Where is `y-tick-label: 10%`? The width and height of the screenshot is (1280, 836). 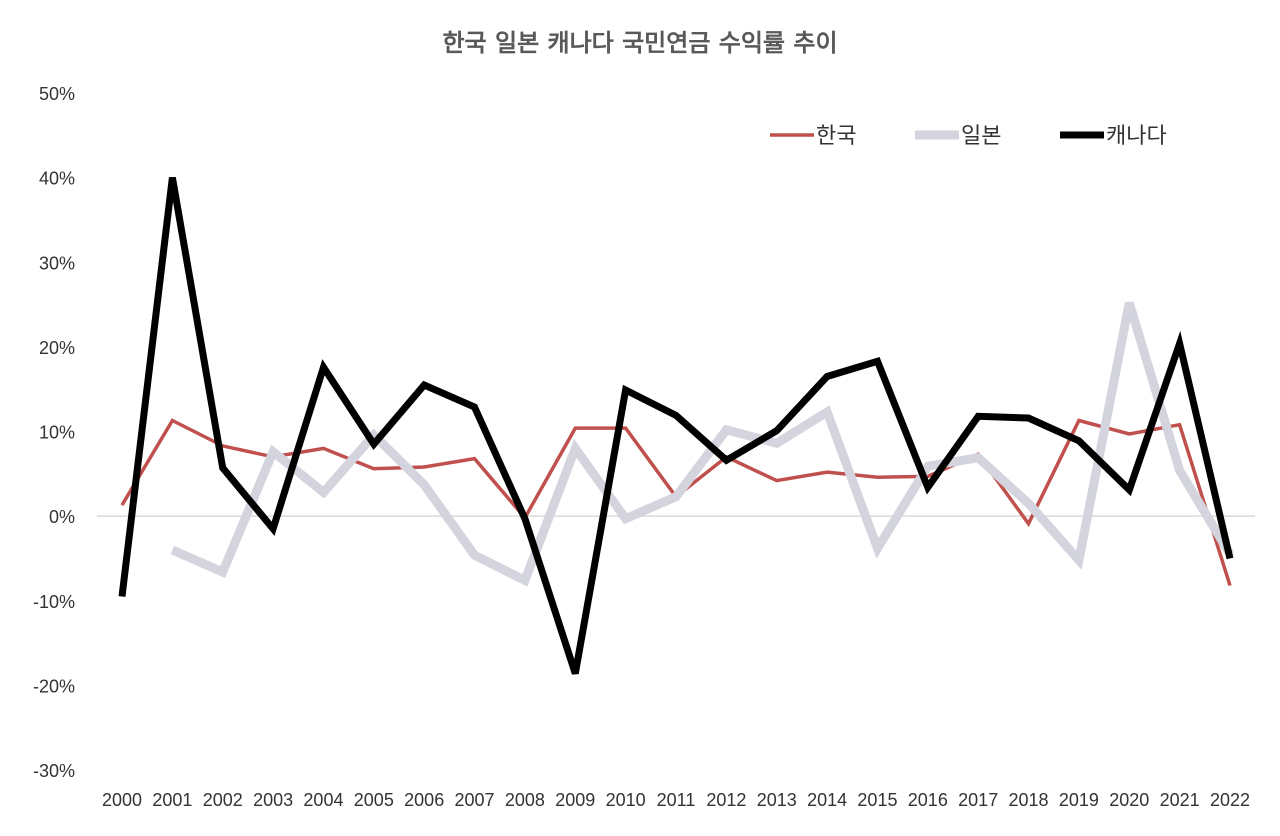 y-tick-label: 10% is located at coordinates (57, 433).